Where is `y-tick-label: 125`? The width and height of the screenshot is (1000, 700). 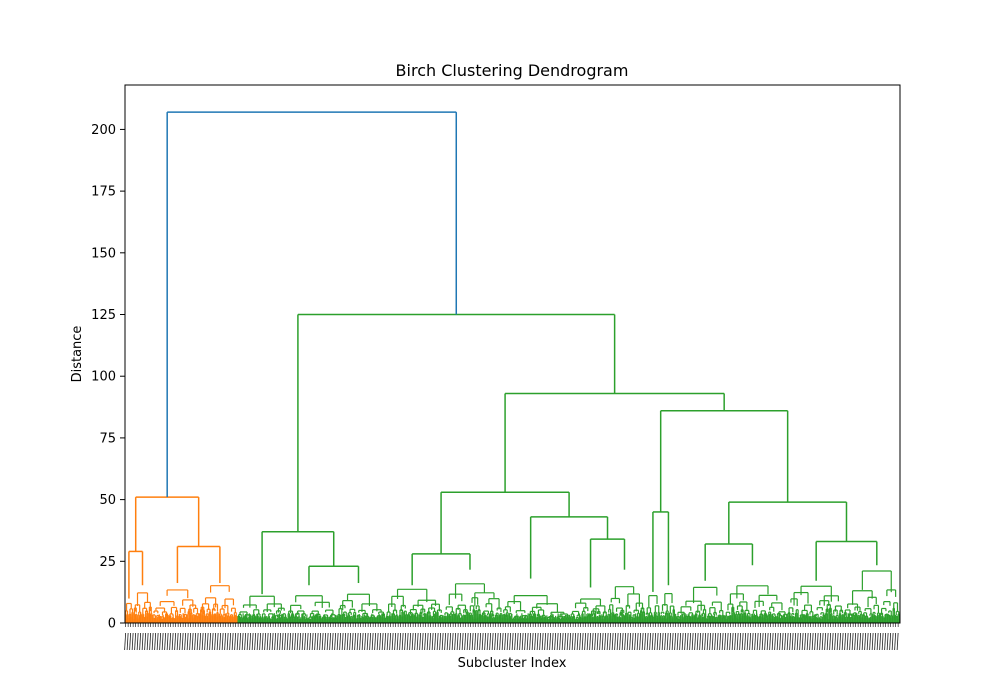 y-tick-label: 125 is located at coordinates (103, 315).